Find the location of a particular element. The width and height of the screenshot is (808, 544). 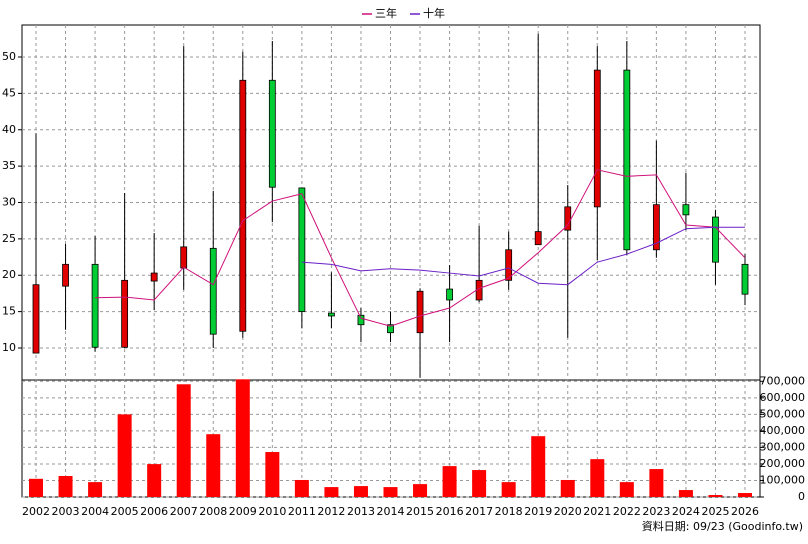

y2-tick-label: 300,000 is located at coordinates (783, 446).